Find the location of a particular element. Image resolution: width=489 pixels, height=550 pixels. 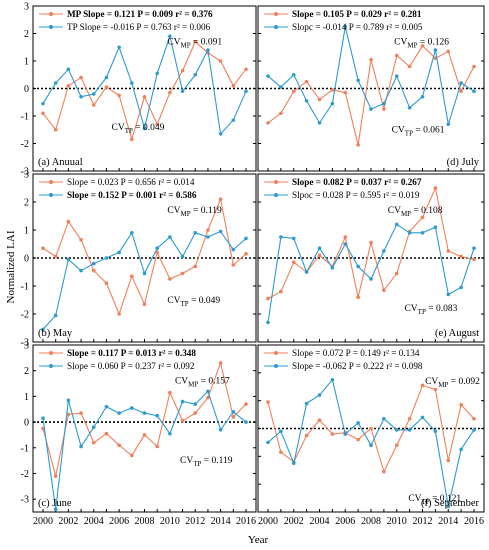

cv-annotation: CVMP = 0.108 is located at coordinates (415, 212).